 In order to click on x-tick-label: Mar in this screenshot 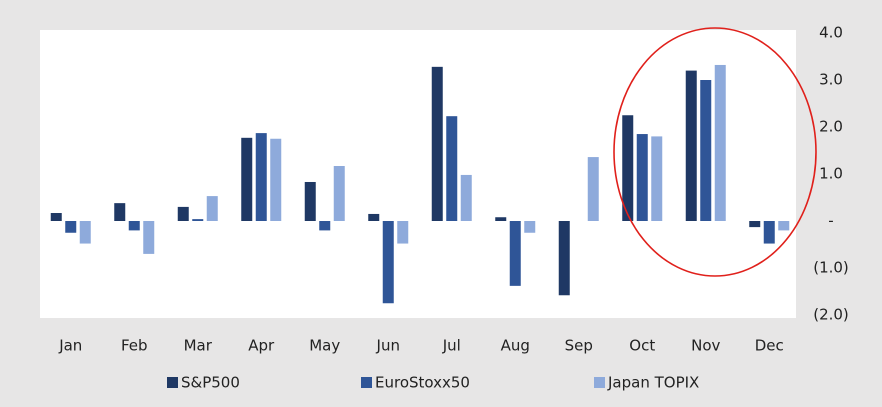, I will do `click(198, 346)`.